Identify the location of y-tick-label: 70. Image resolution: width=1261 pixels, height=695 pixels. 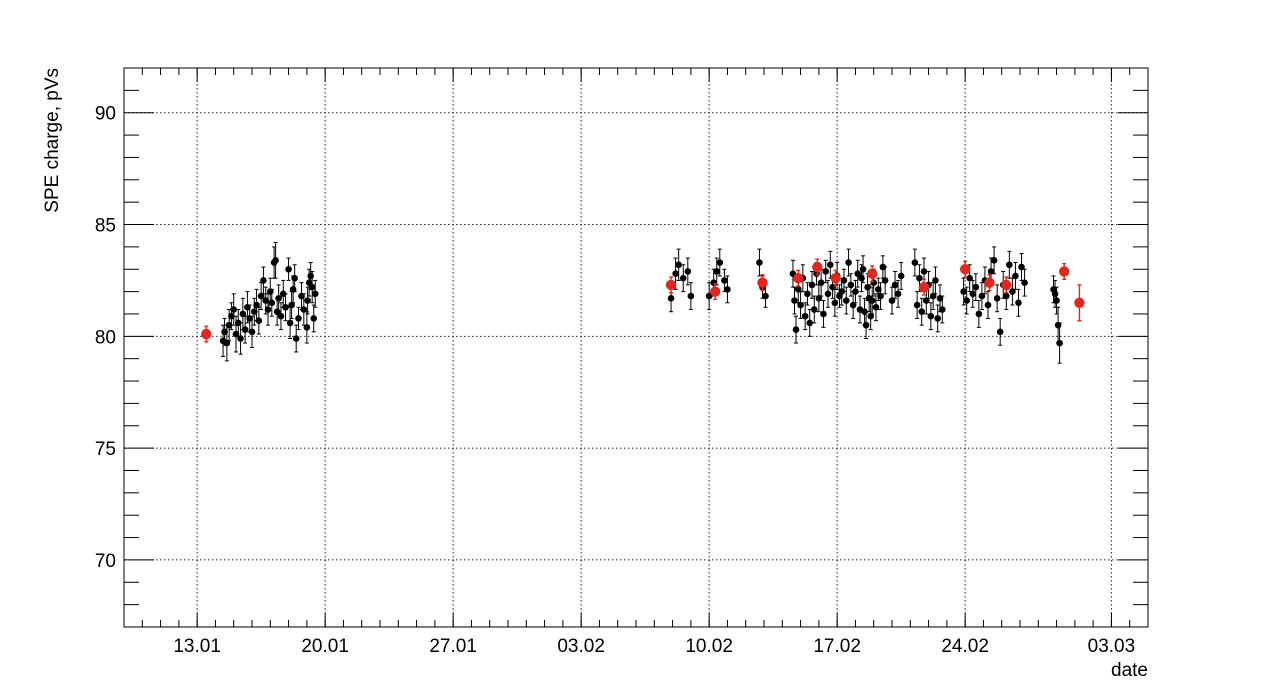
(105, 561).